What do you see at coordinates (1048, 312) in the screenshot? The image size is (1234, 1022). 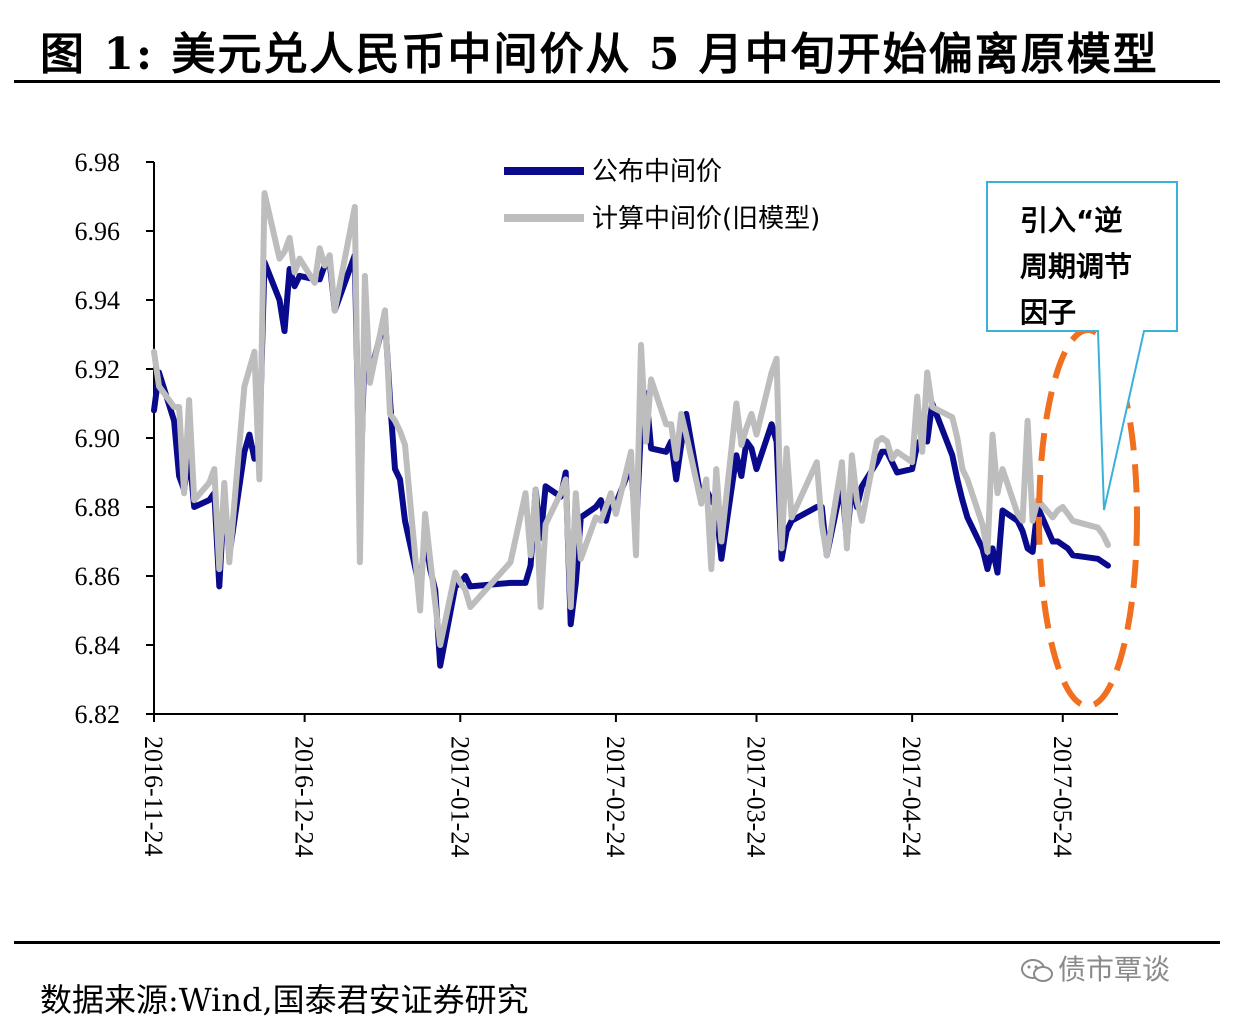 I see `callout-text-line-3: 因子` at bounding box center [1048, 312].